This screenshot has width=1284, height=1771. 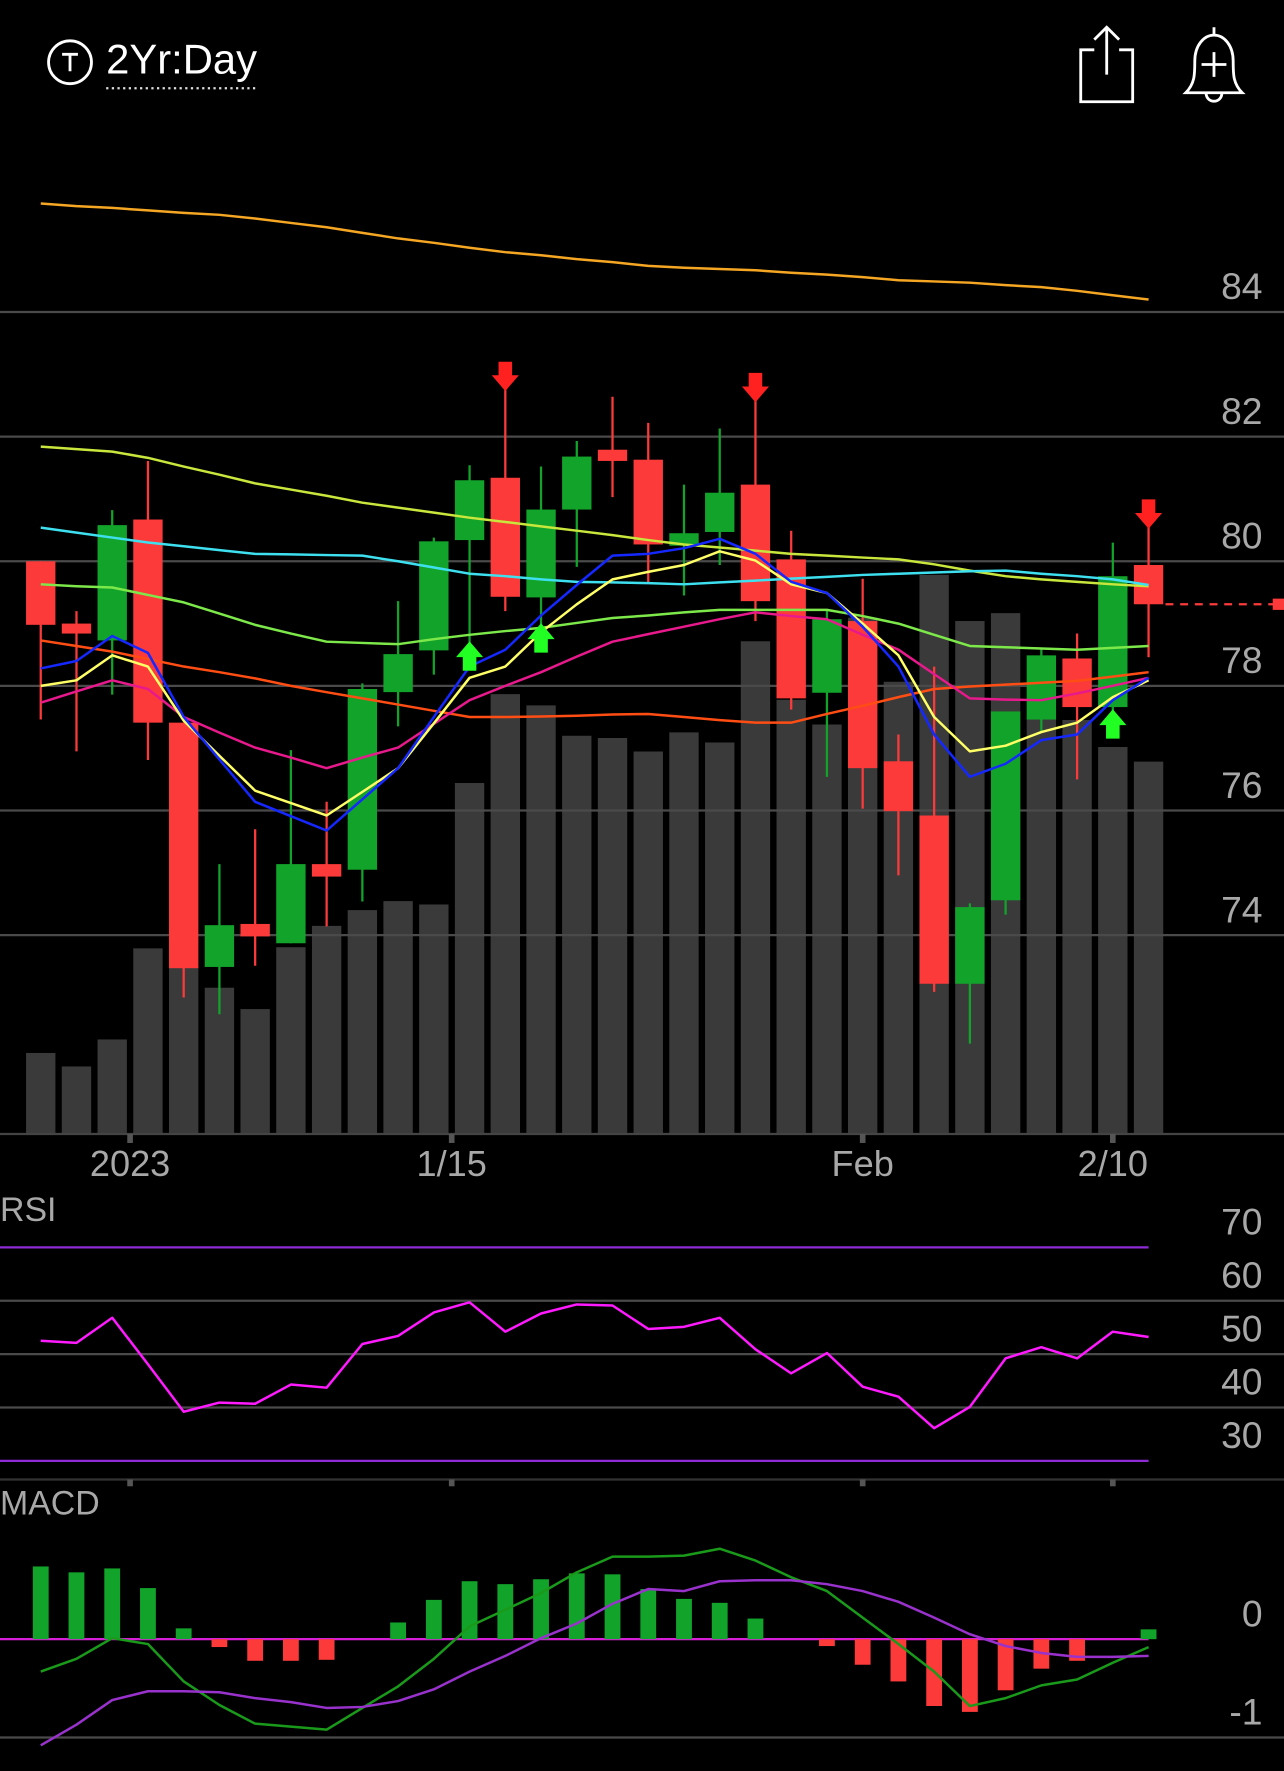 What do you see at coordinates (452, 1163) in the screenshot?
I see `x-tick-label: 1/15` at bounding box center [452, 1163].